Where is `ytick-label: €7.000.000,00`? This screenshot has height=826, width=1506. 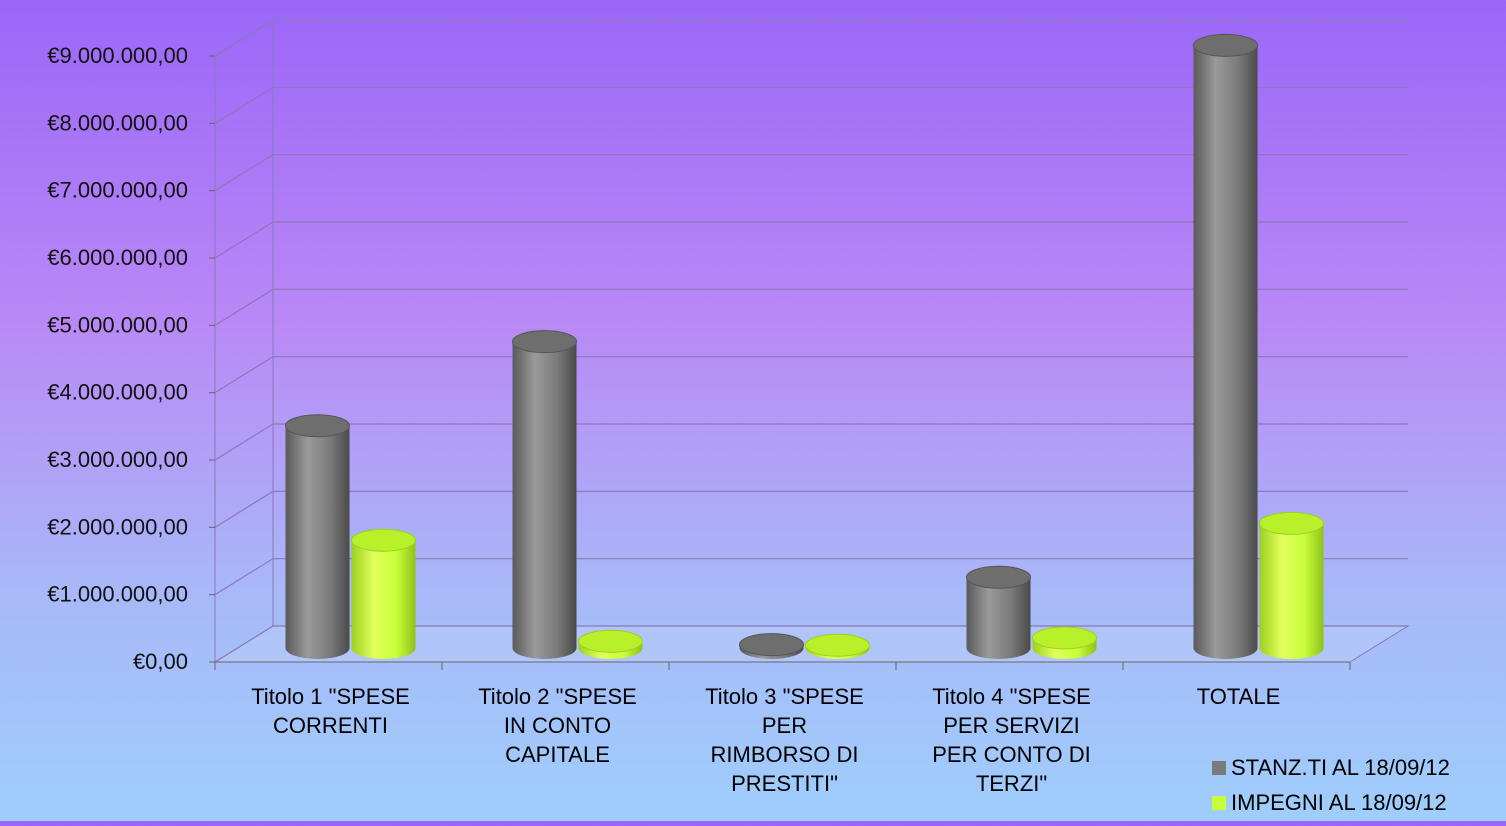
ytick-label: €7.000.000,00 is located at coordinates (117, 190).